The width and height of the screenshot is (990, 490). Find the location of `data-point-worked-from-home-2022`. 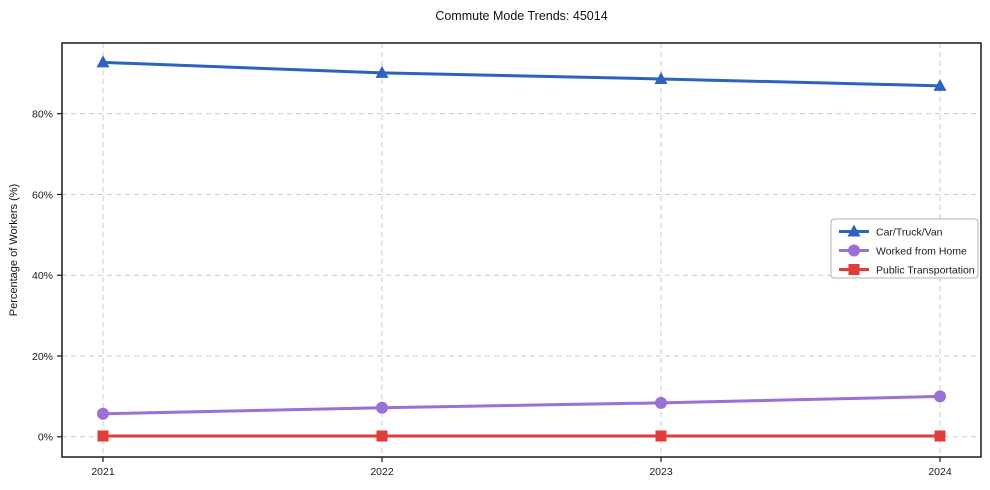

data-point-worked-from-home-2022 is located at coordinates (382, 407).